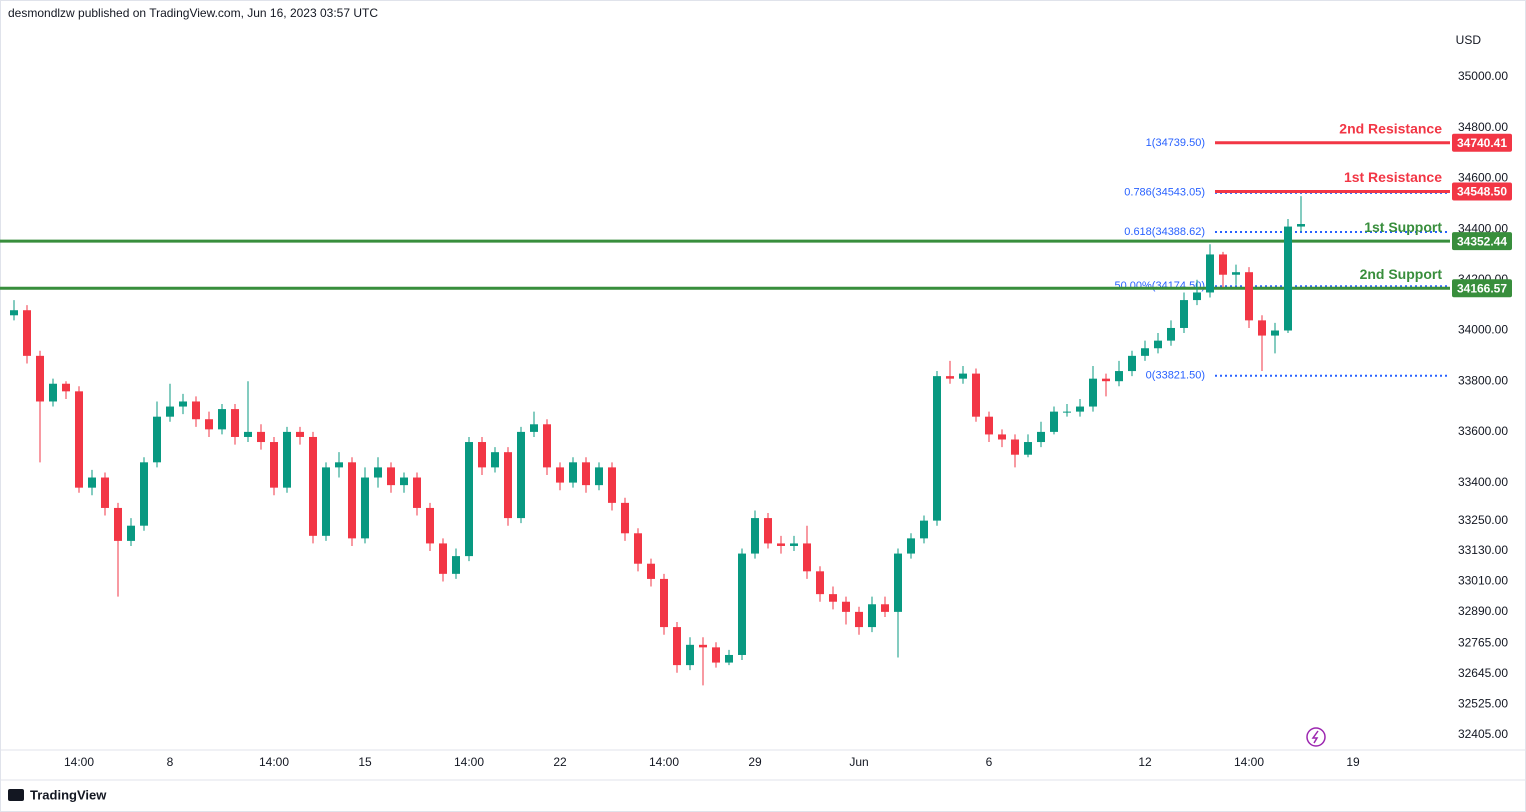  What do you see at coordinates (755, 762) in the screenshot?
I see `x-tick-label: 29` at bounding box center [755, 762].